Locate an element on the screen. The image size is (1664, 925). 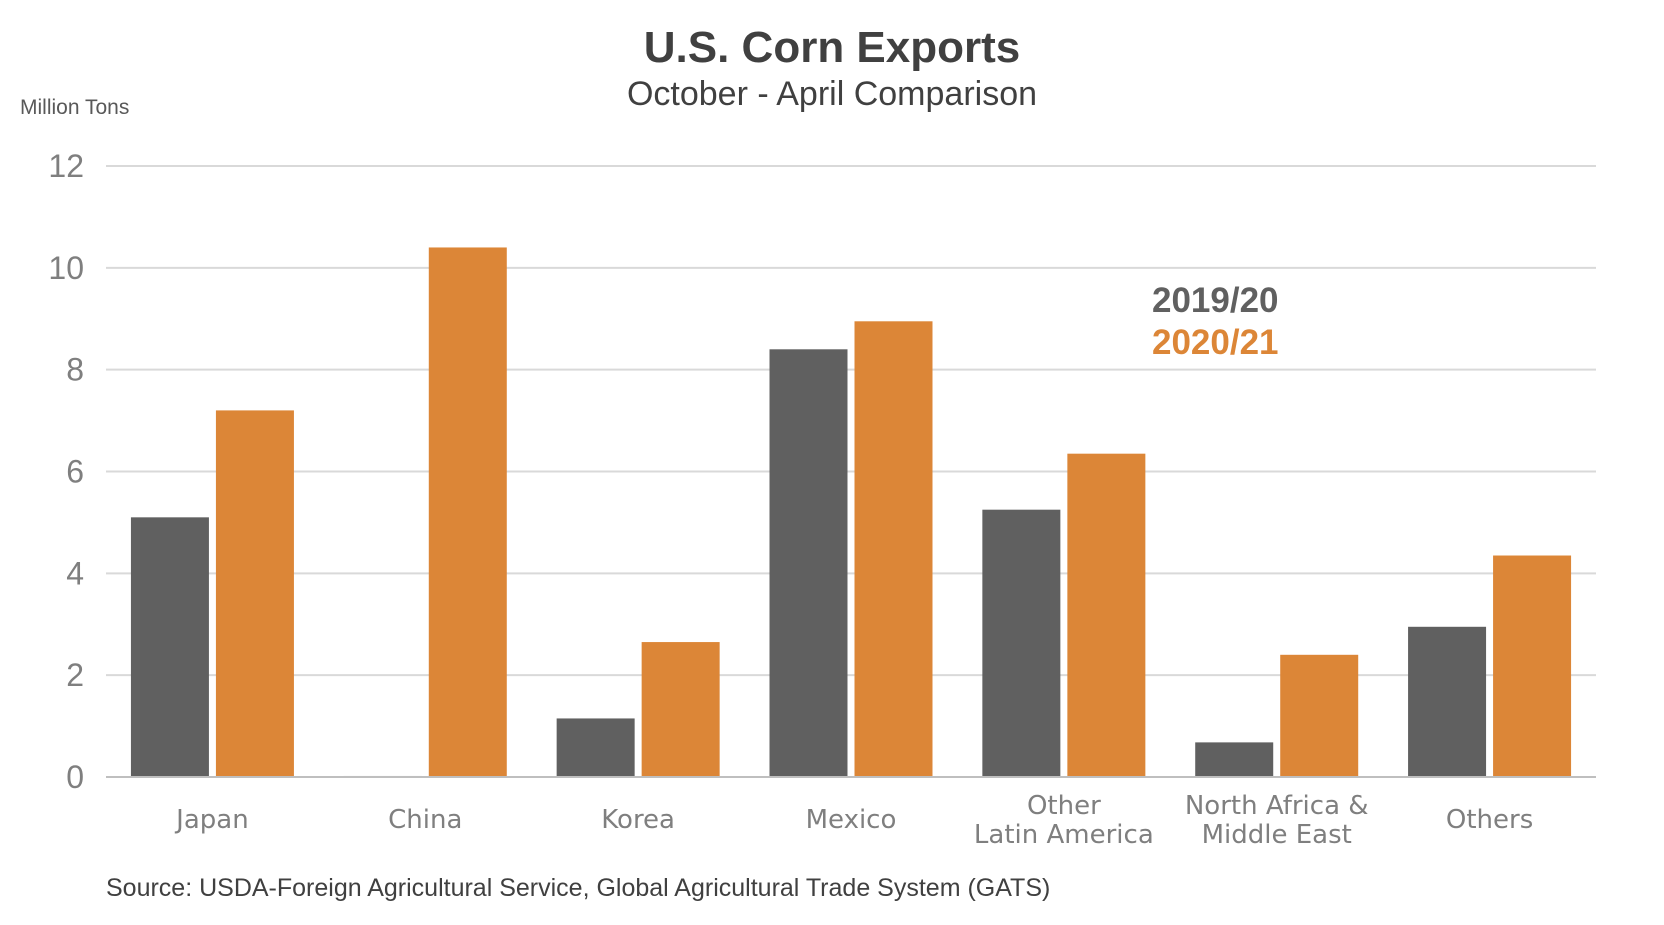
x-tick-label: Mexico is located at coordinates (851, 820).